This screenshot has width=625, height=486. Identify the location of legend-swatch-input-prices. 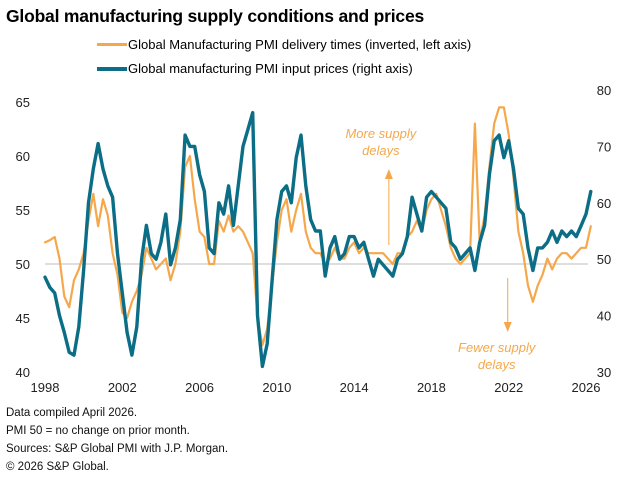
(112, 68).